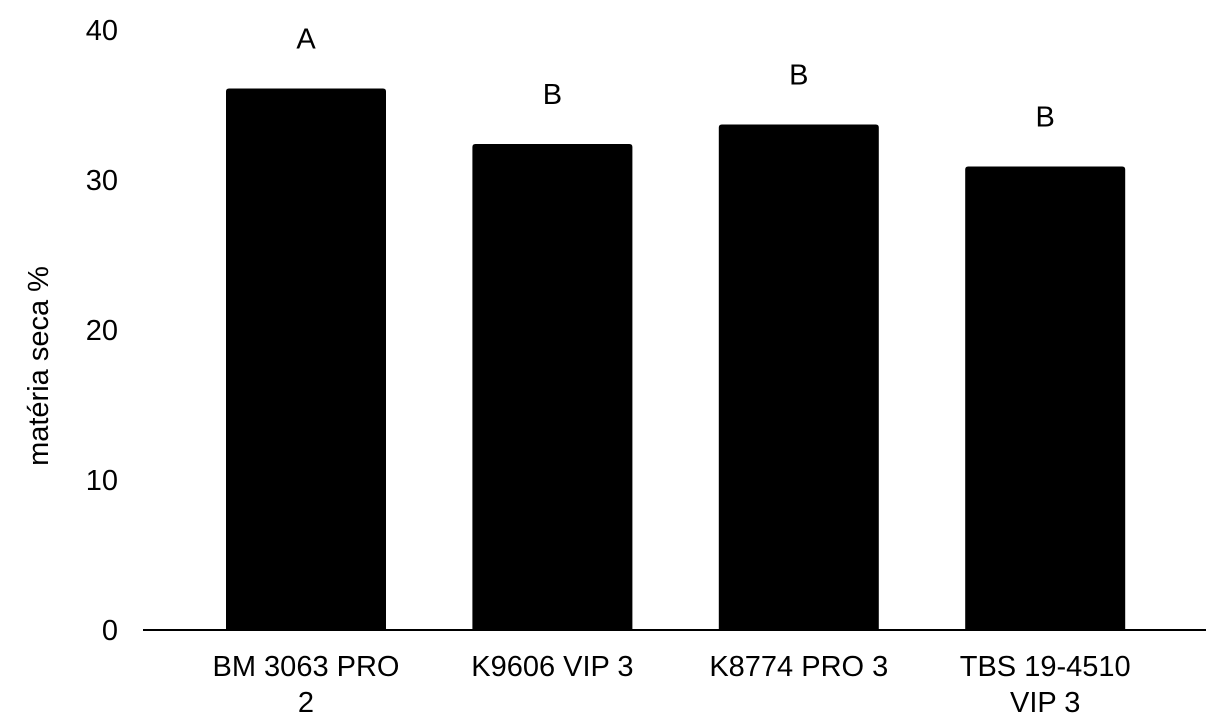 This screenshot has height=718, width=1206. What do you see at coordinates (102, 181) in the screenshot?
I see `y-tick-label: 30` at bounding box center [102, 181].